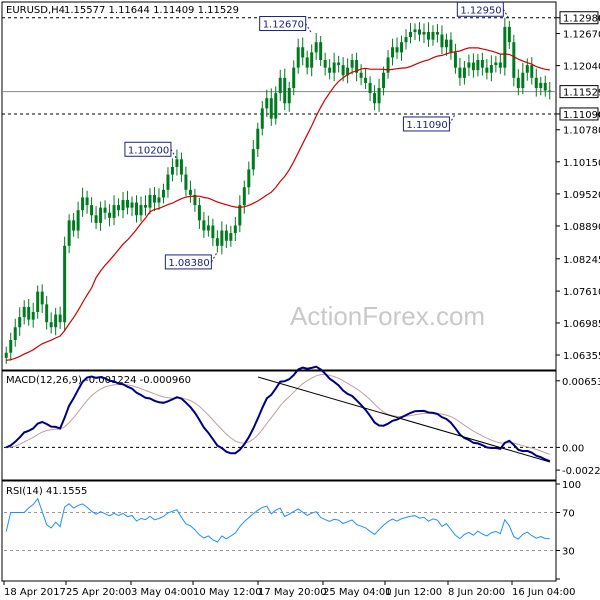 Image resolution: width=600 pixels, height=600 pixels. What do you see at coordinates (568, 514) in the screenshot?
I see `rsi-tick-label: 70` at bounding box center [568, 514].